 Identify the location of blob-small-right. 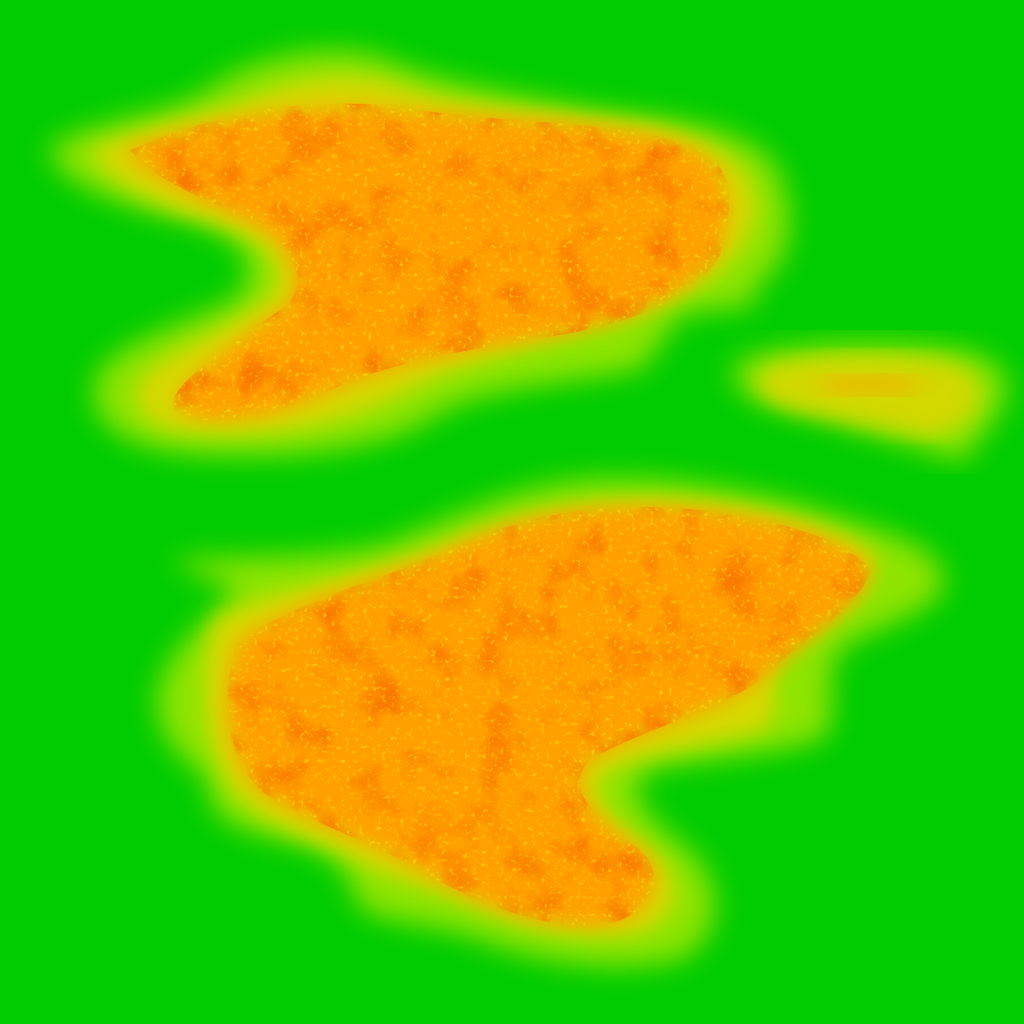
(870, 402).